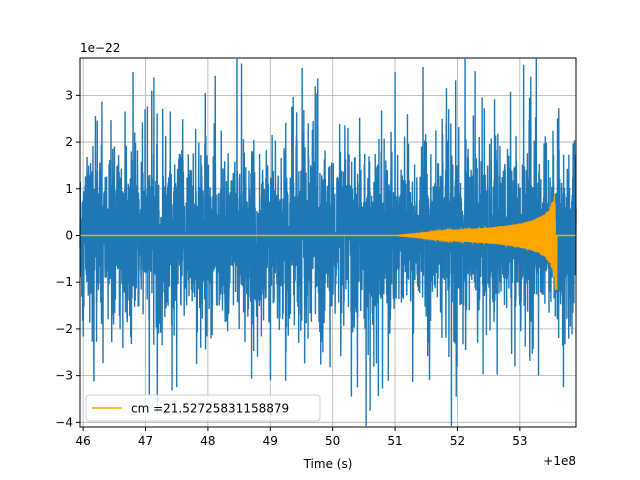 This screenshot has width=640, height=480. I want to click on x-tick-label: 47, so click(145, 441).